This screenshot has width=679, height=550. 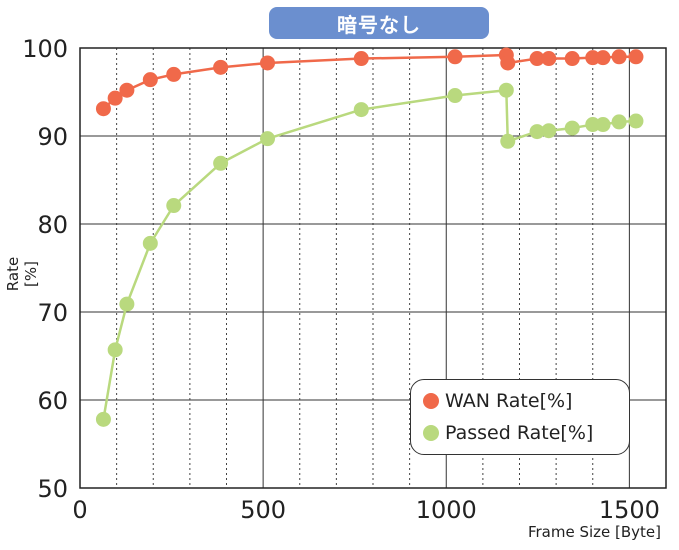 What do you see at coordinates (629, 510) in the screenshot?
I see `x-tick-label: 1500` at bounding box center [629, 510].